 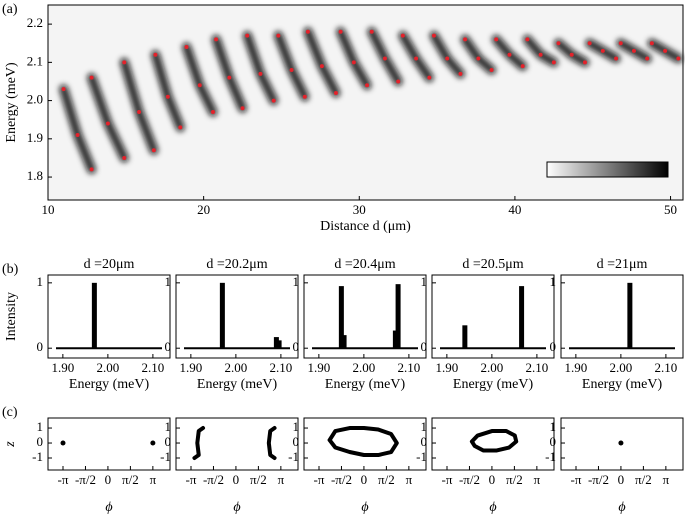 What do you see at coordinates (63, 443) in the screenshot?
I see `point` at bounding box center [63, 443].